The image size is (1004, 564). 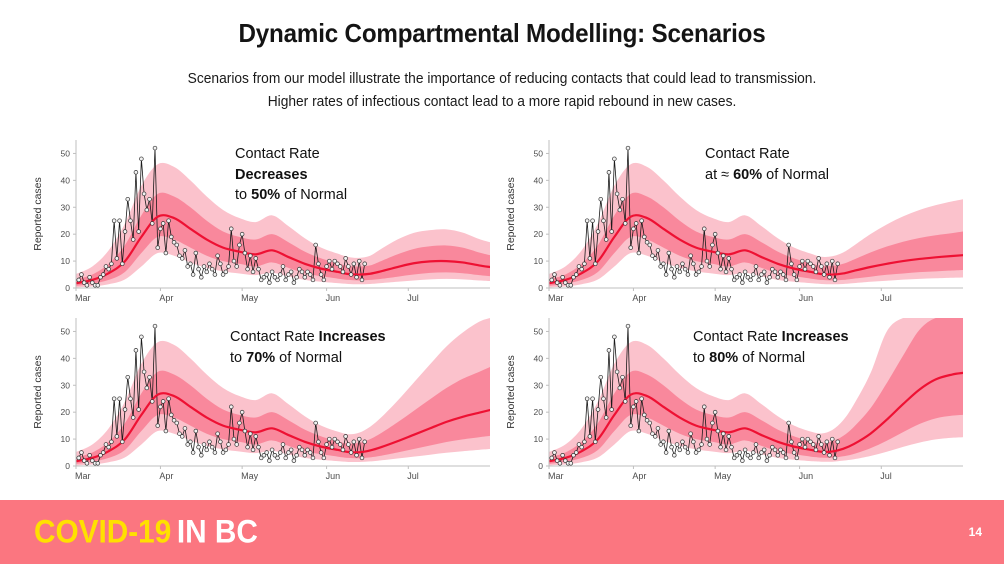 What do you see at coordinates (217, 531) in the screenshot?
I see `brand-secondary: IN BC` at bounding box center [217, 531].